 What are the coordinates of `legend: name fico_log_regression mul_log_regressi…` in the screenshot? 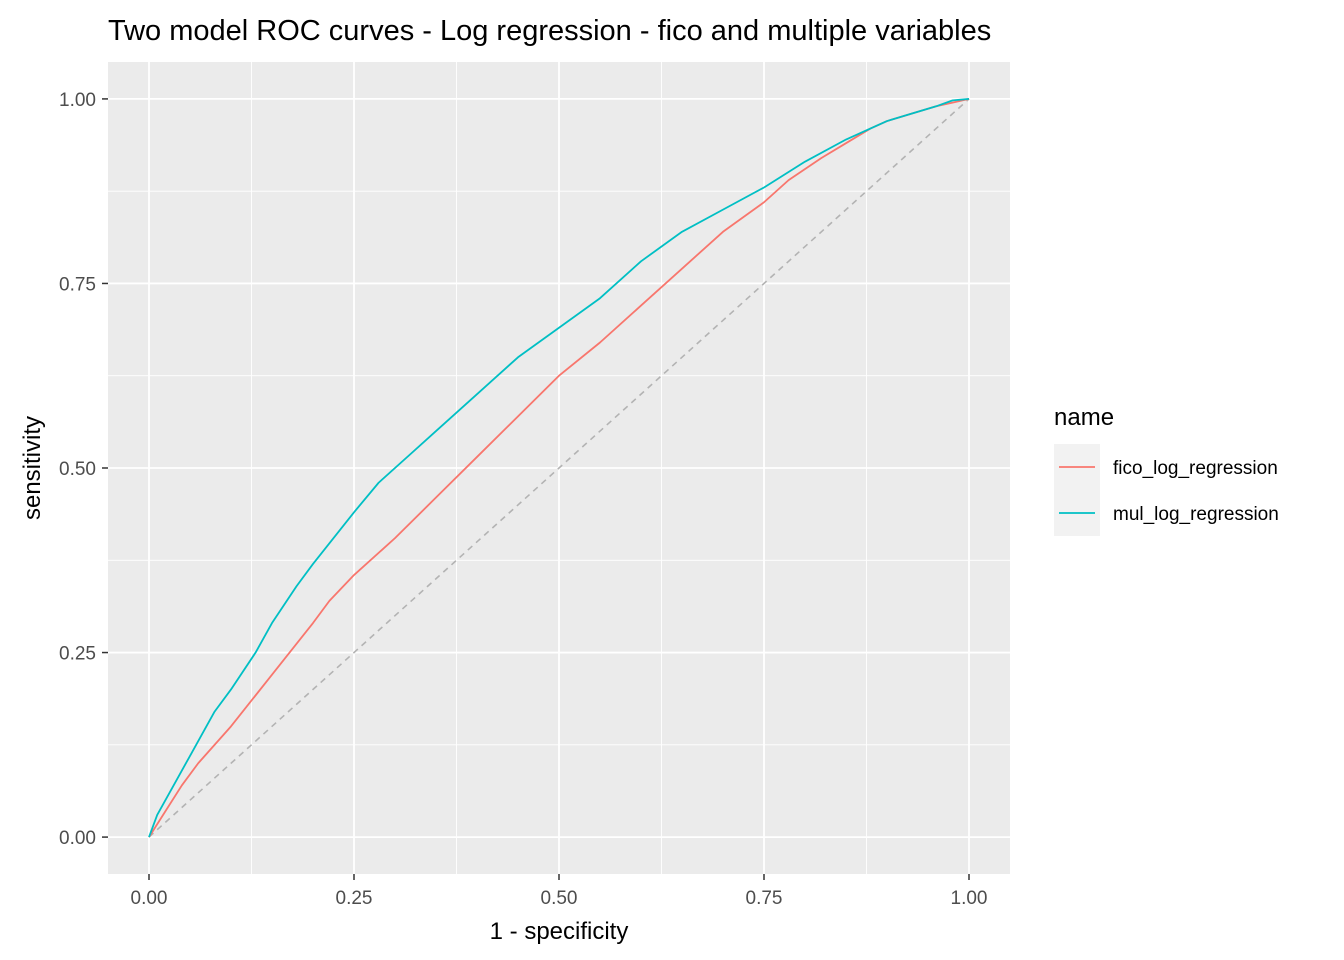 It's located at (1166, 470).